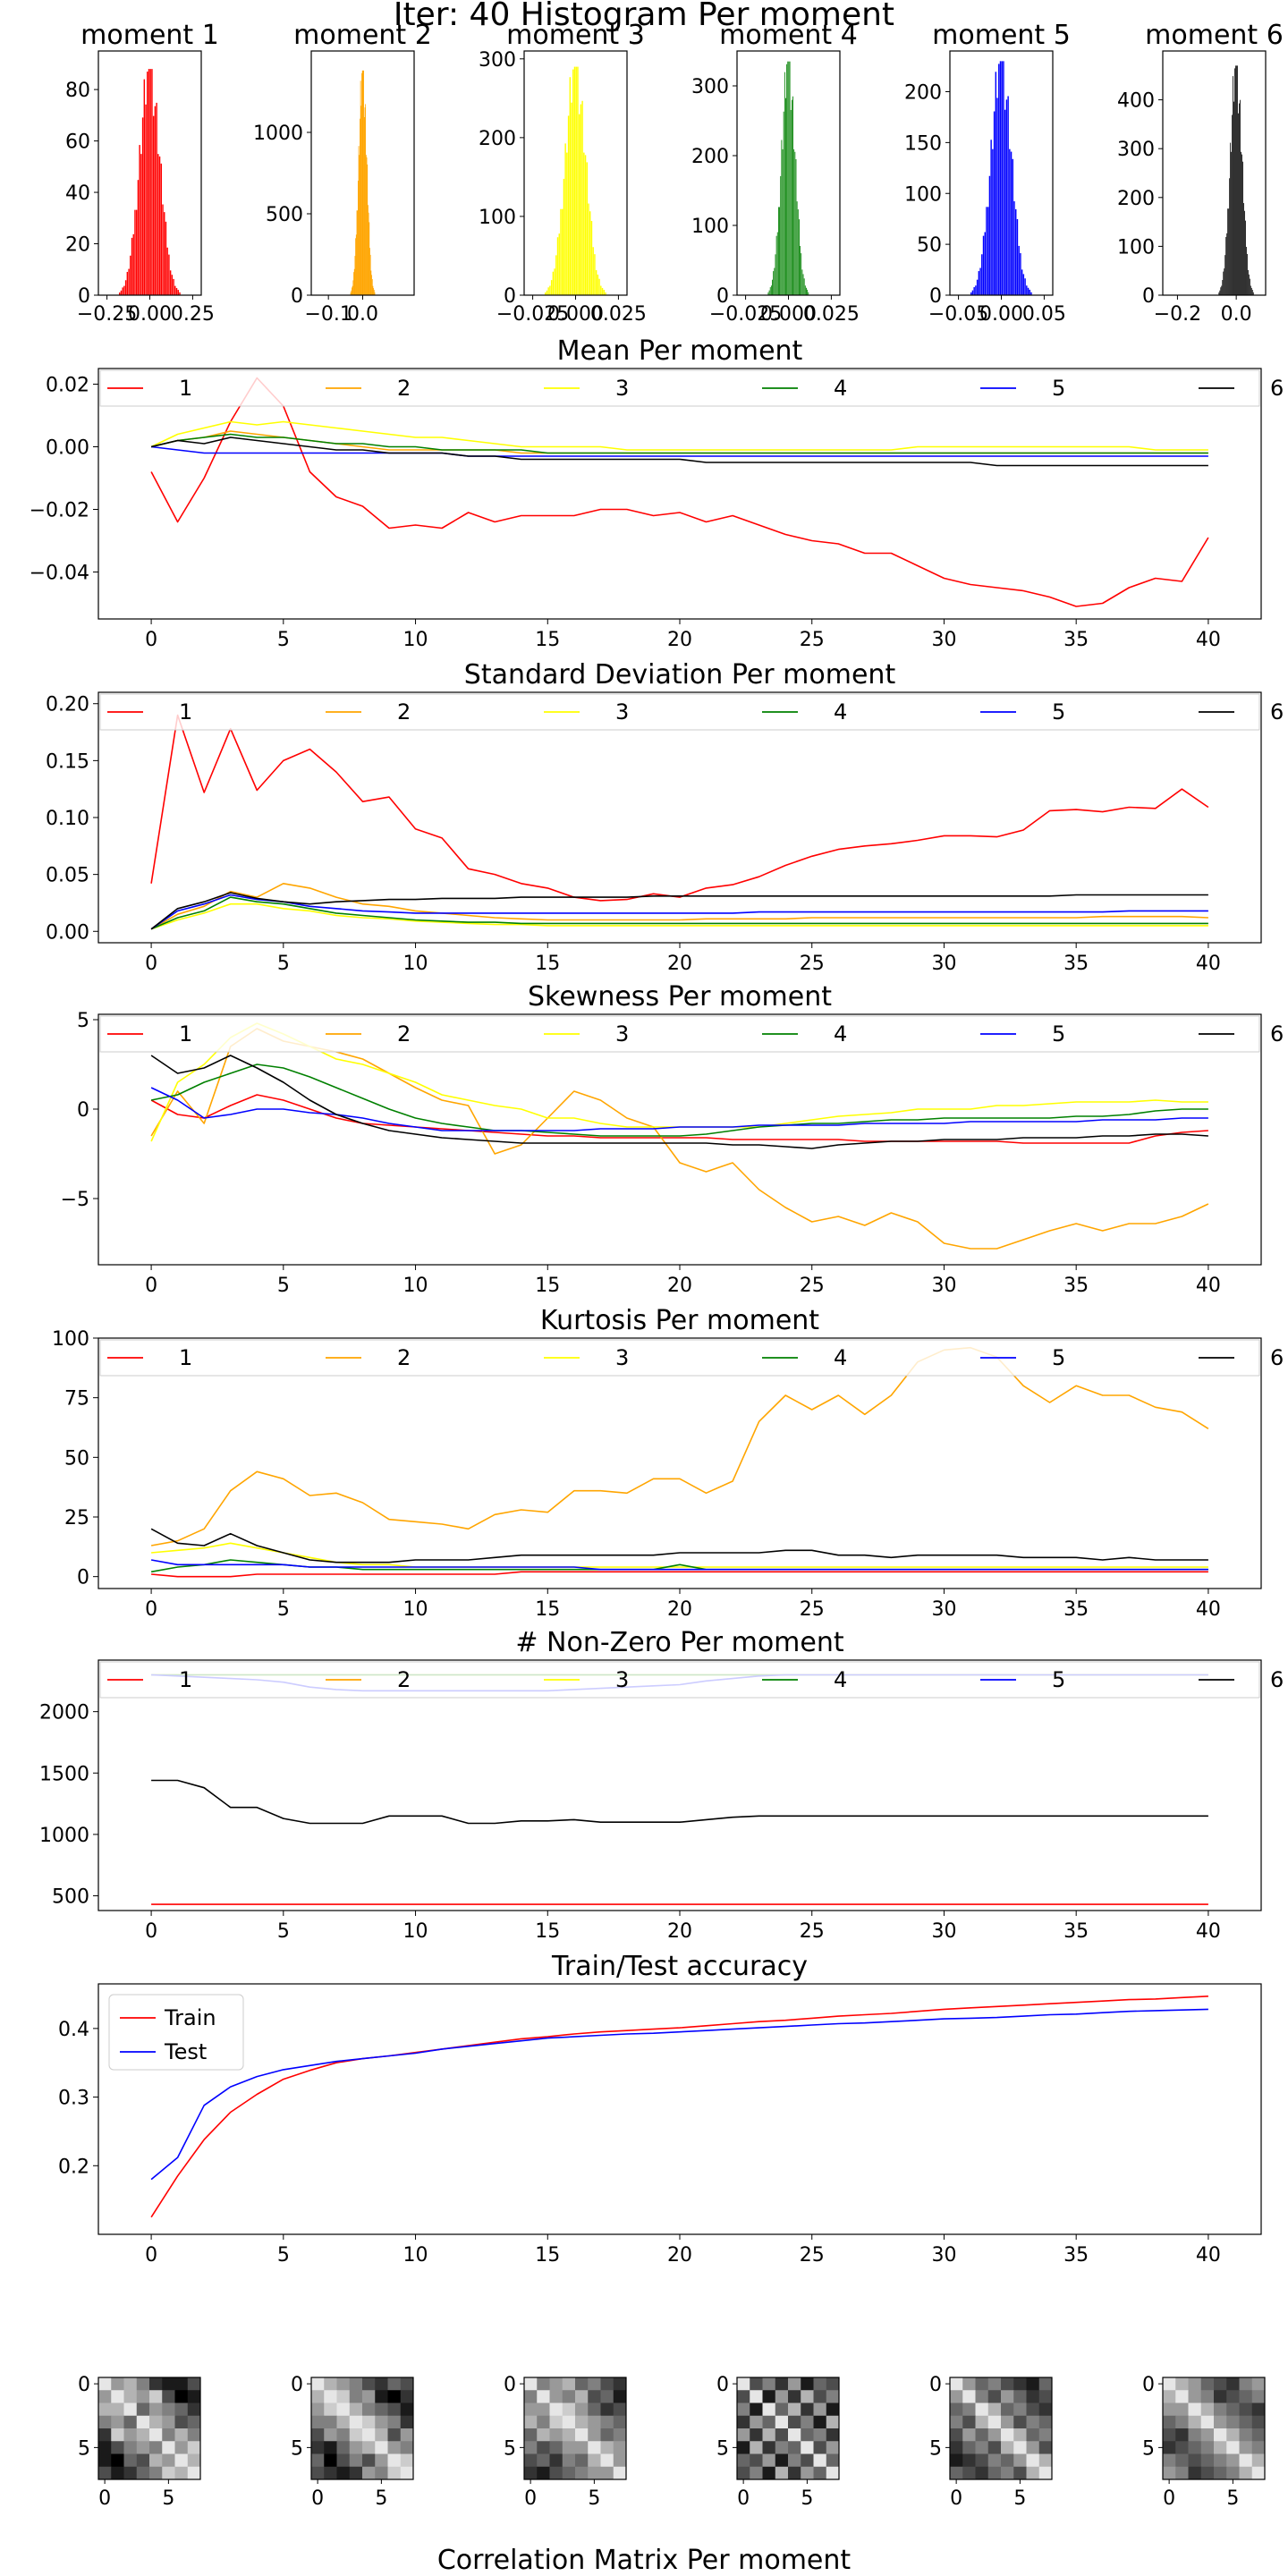 The width and height of the screenshot is (1288, 2576). What do you see at coordinates (1076, 1609) in the screenshot?
I see `chart-xtick-label: 35` at bounding box center [1076, 1609].